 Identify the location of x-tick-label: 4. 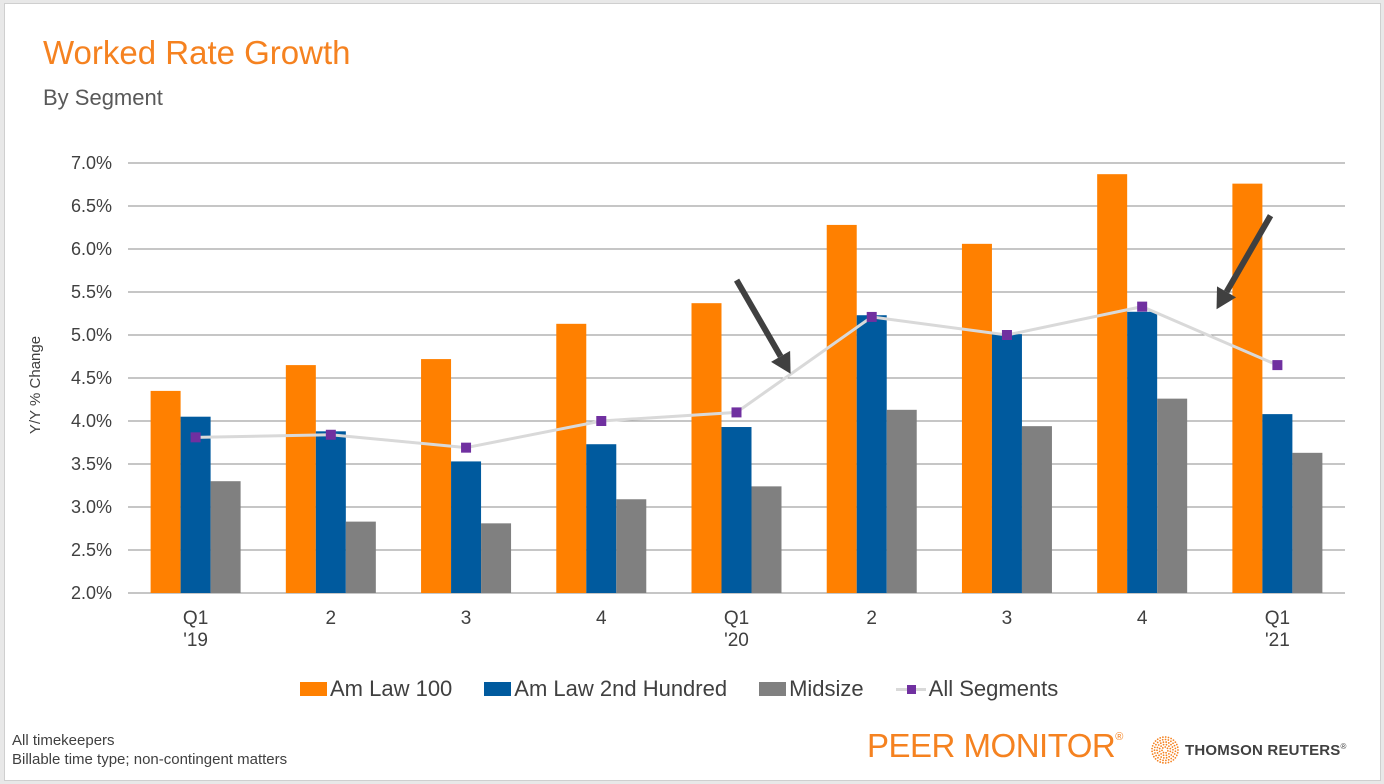
(1142, 618).